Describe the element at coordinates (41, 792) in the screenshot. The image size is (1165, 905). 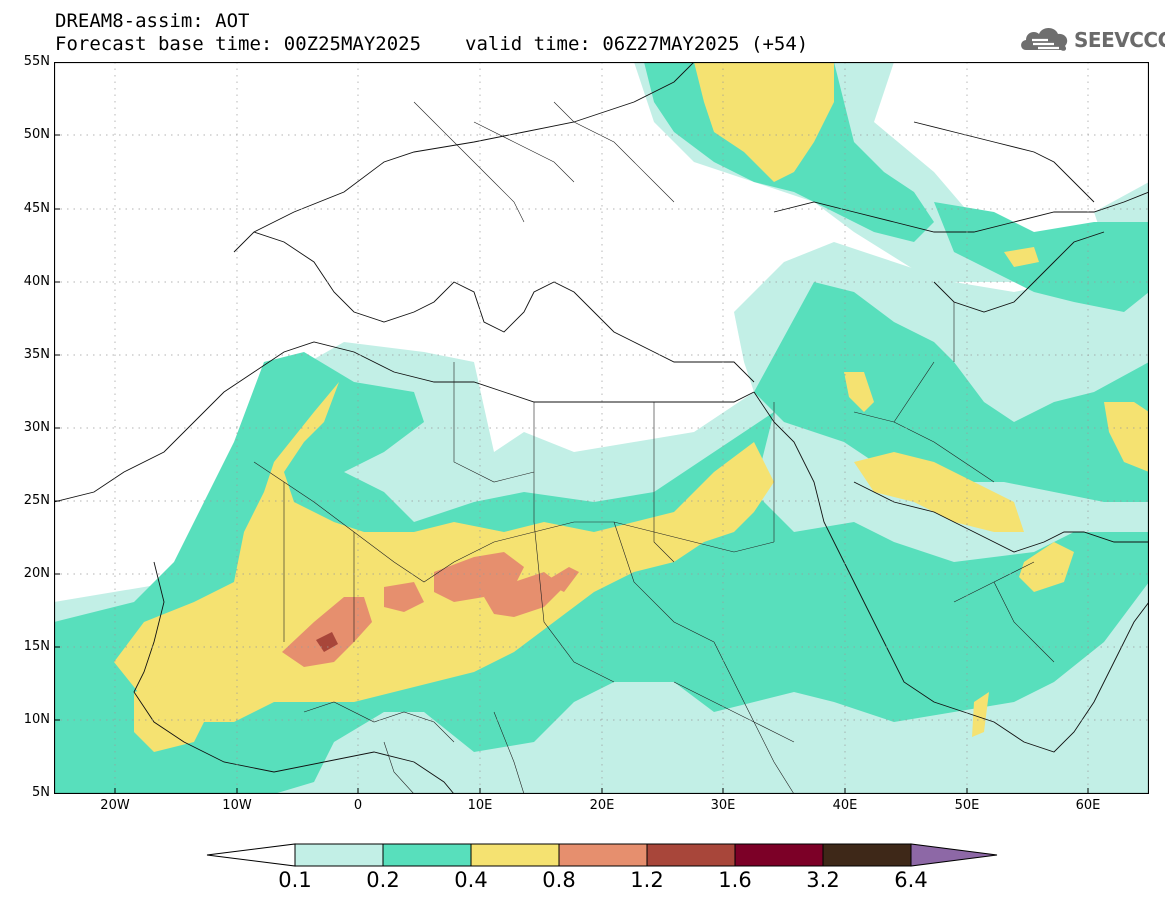
I see `lat-label-5n: 5N` at that location.